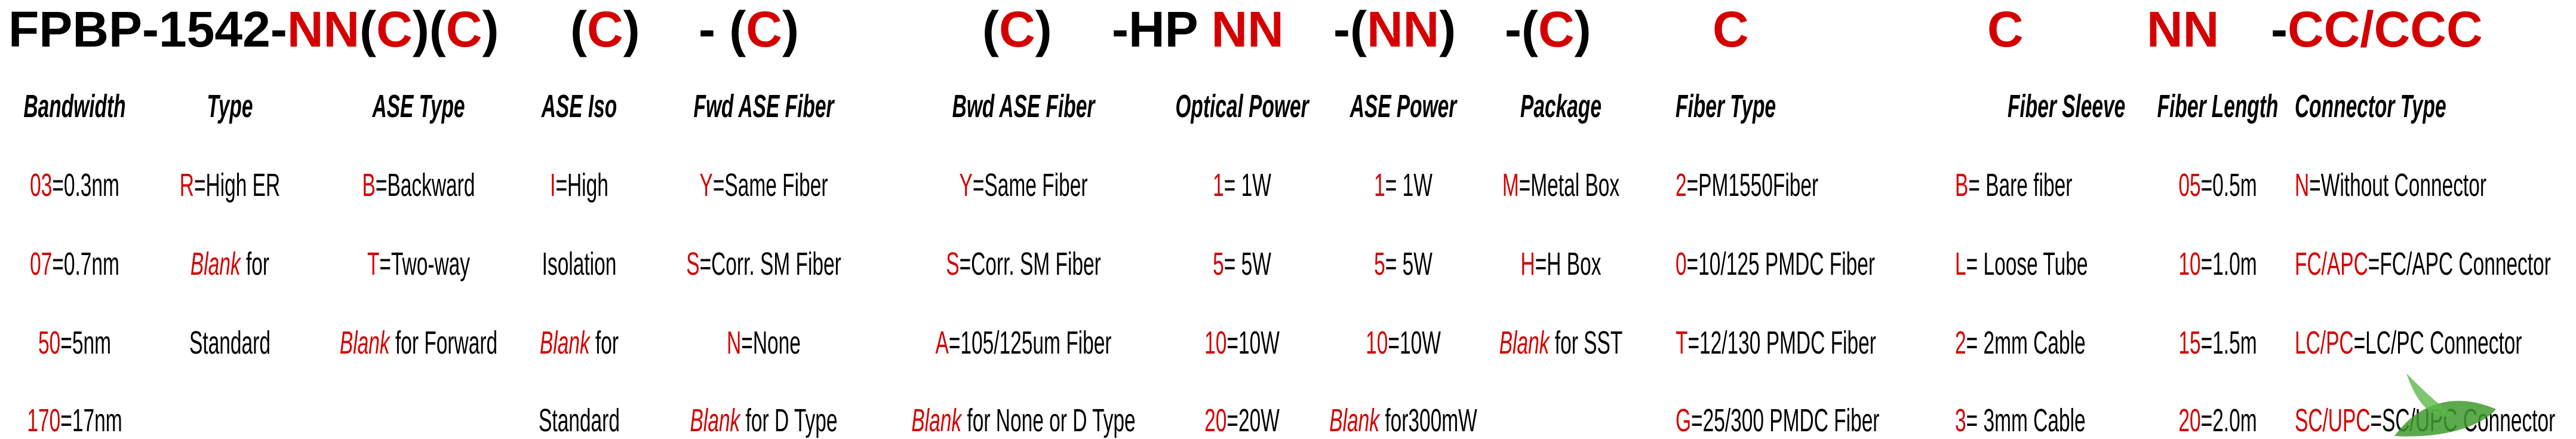 The width and height of the screenshot is (2576, 439). I want to click on code-option: H=H Box, so click(1561, 264).